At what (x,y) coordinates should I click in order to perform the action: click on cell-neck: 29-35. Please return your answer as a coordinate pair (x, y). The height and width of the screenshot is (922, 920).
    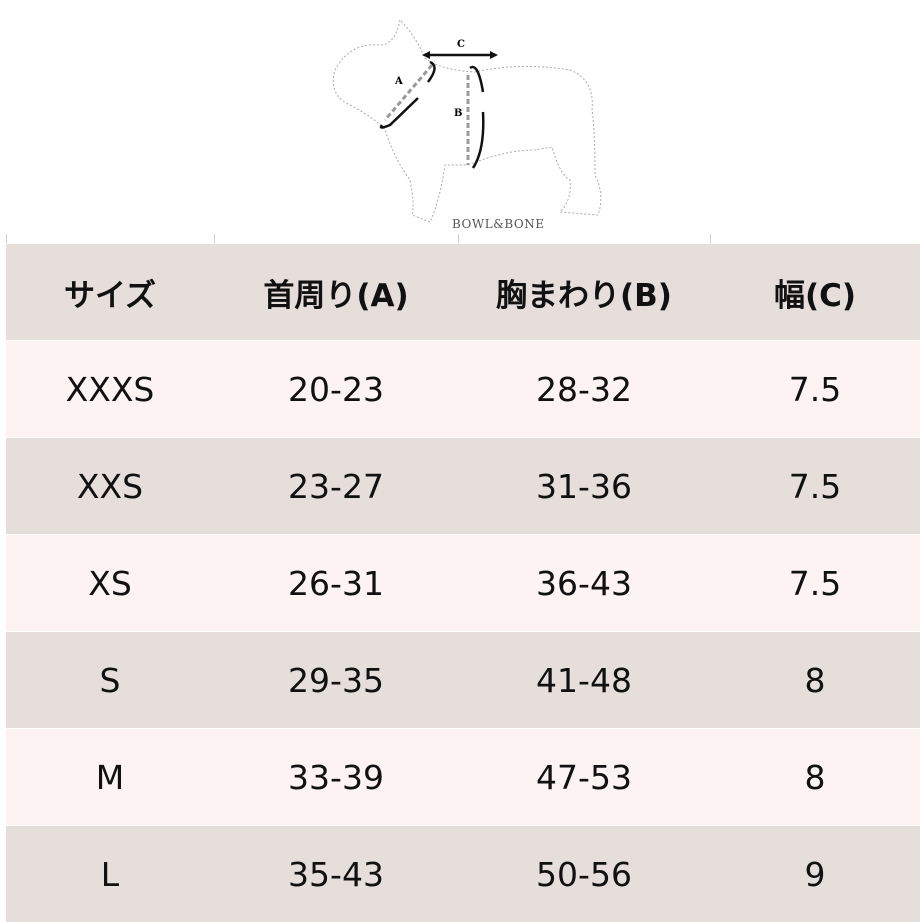
    Looking at the image, I should click on (336, 680).